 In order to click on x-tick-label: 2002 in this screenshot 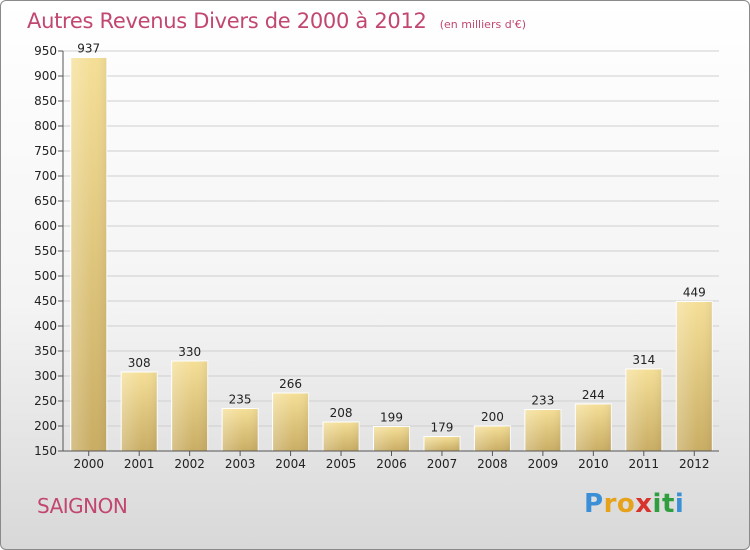, I will do `click(189, 464)`.